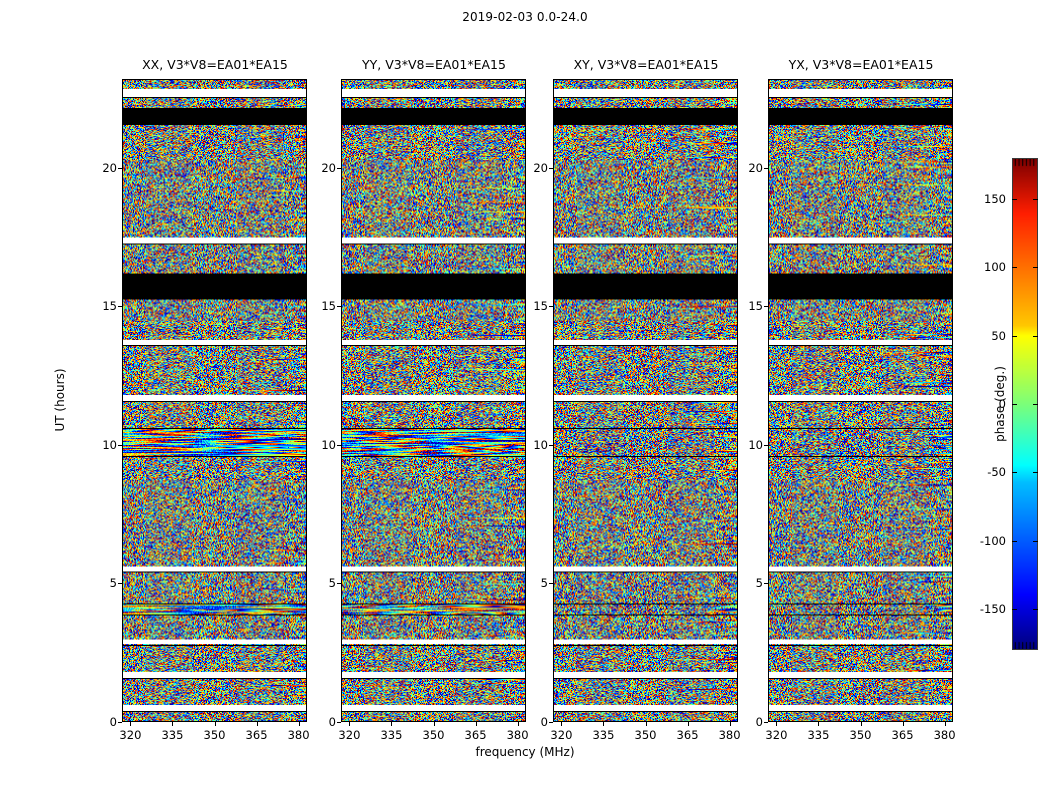 This screenshot has width=1050, height=800. What do you see at coordinates (995, 199) in the screenshot?
I see `colorbar-tick-label: 150` at bounding box center [995, 199].